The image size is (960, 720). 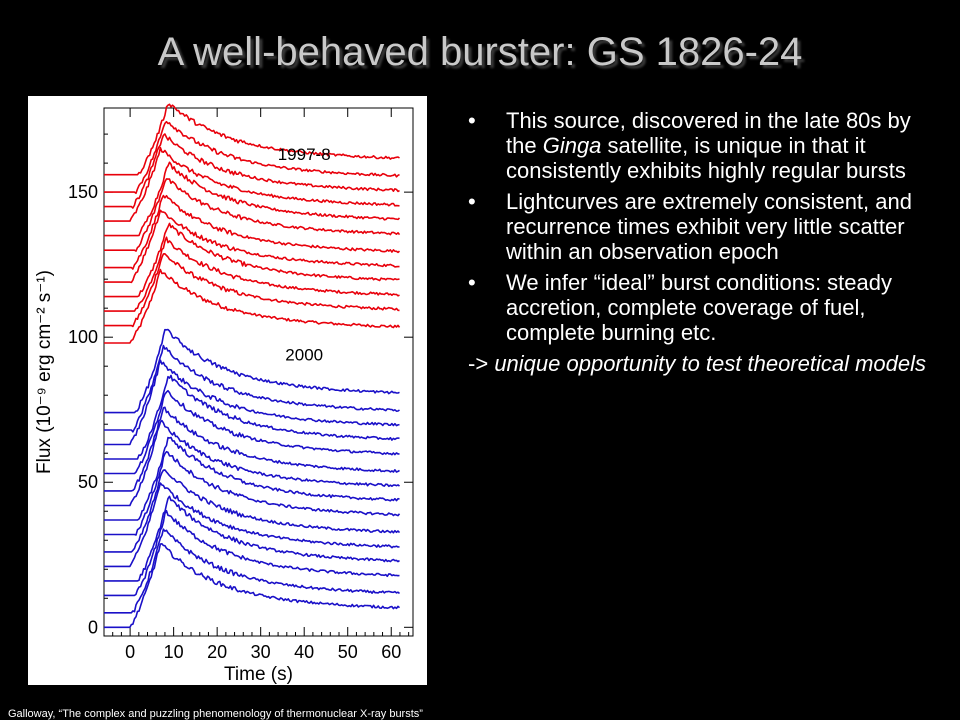 I want to click on x-tick-label: 40, so click(x=304, y=652).